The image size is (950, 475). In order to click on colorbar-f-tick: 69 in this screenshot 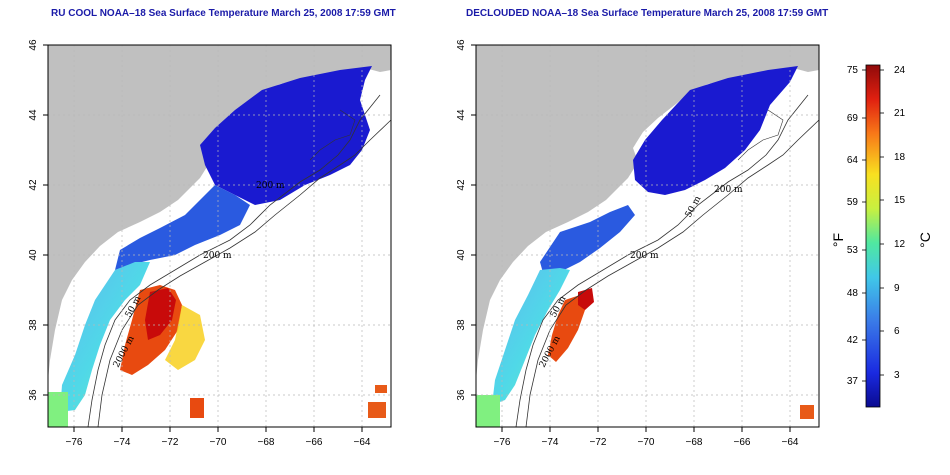, I will do `click(853, 118)`.